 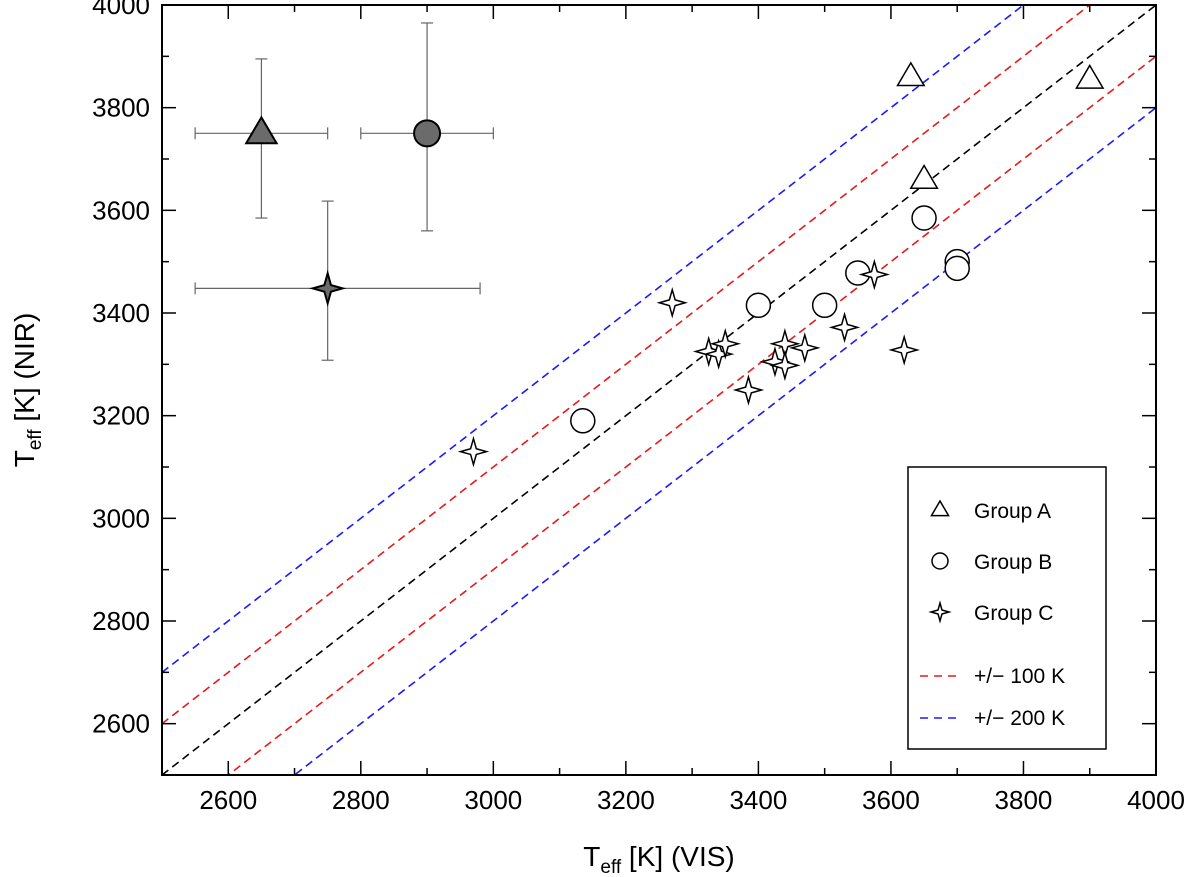 I want to click on legend-label-group-c: Group C, so click(x=1013, y=613).